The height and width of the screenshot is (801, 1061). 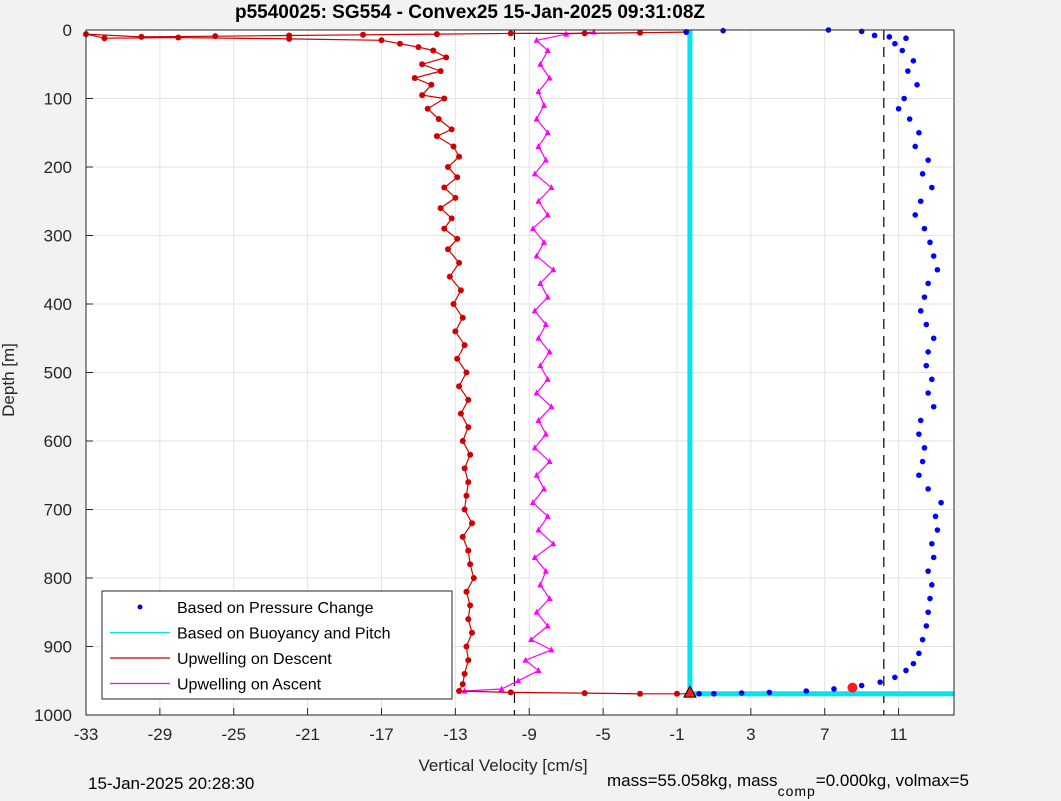 What do you see at coordinates (852, 687) in the screenshot?
I see `red-circle-marker` at bounding box center [852, 687].